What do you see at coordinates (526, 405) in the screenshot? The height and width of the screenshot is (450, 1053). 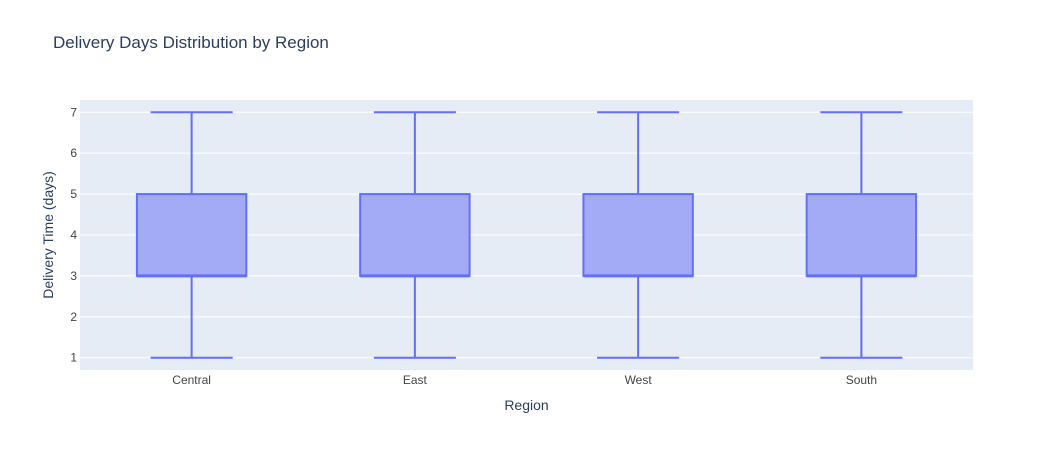 I see `x-axis-label: Region` at bounding box center [526, 405].